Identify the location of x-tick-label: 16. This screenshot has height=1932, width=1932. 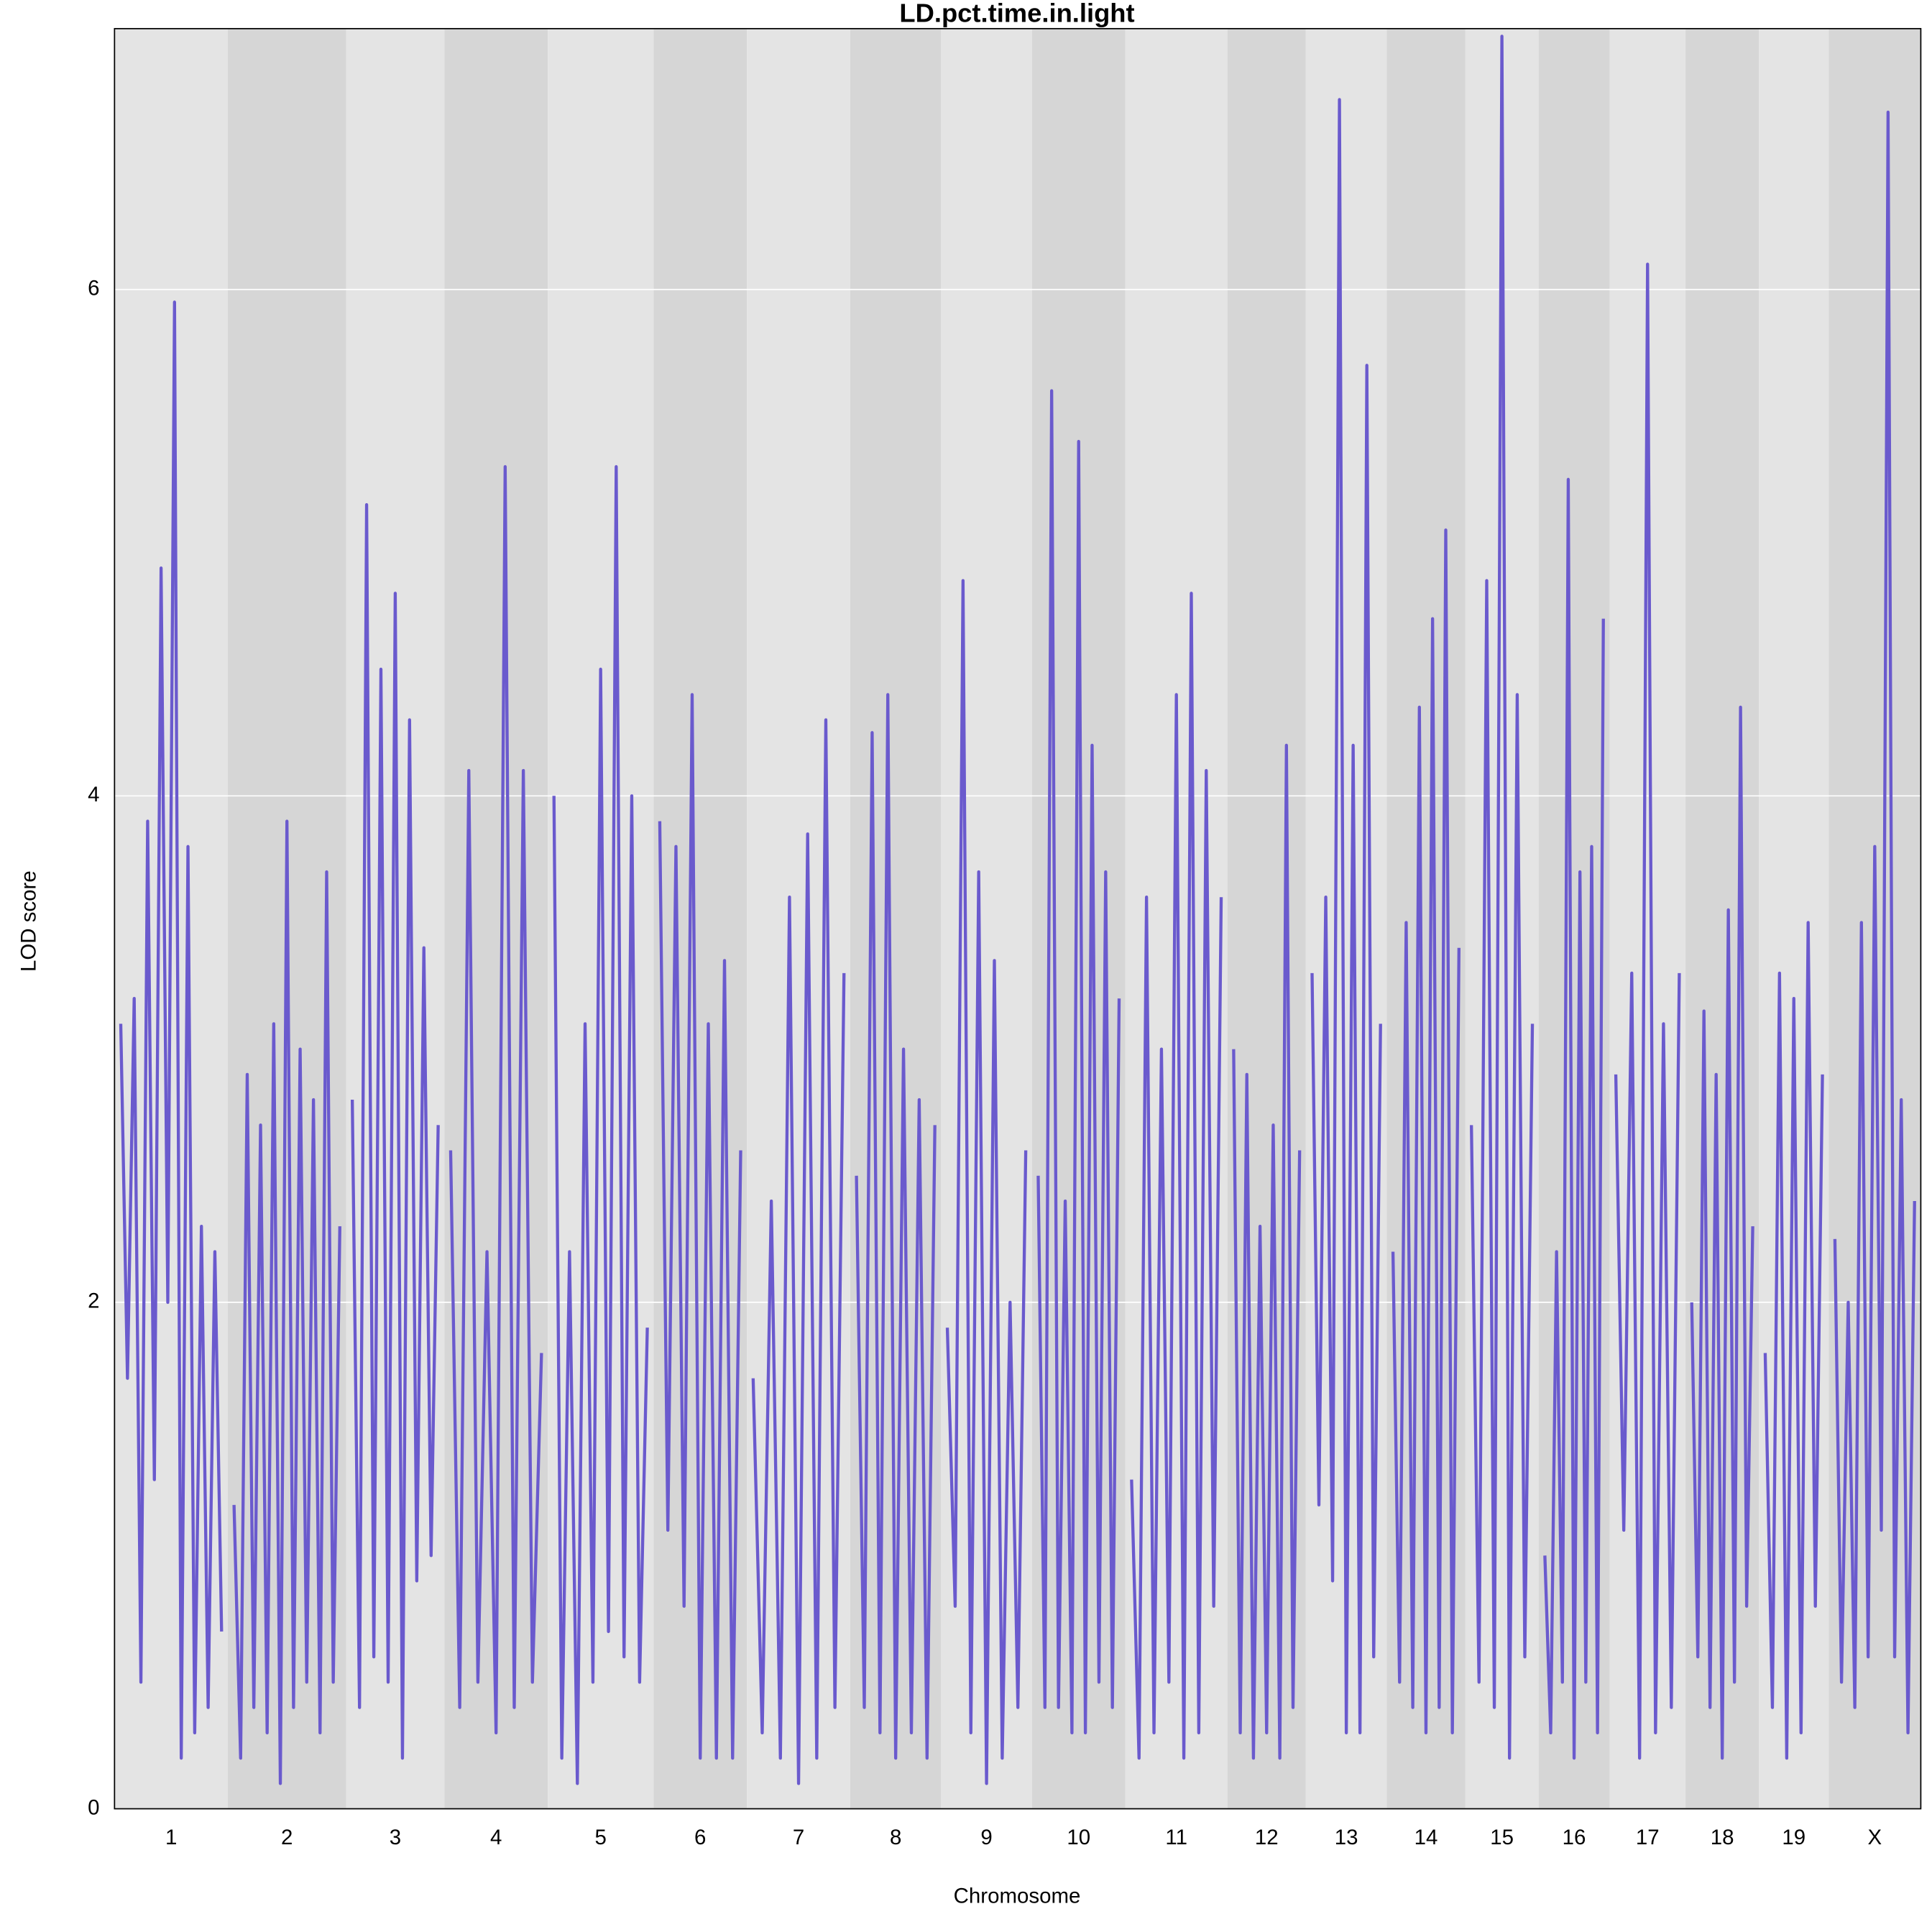
(1574, 1837).